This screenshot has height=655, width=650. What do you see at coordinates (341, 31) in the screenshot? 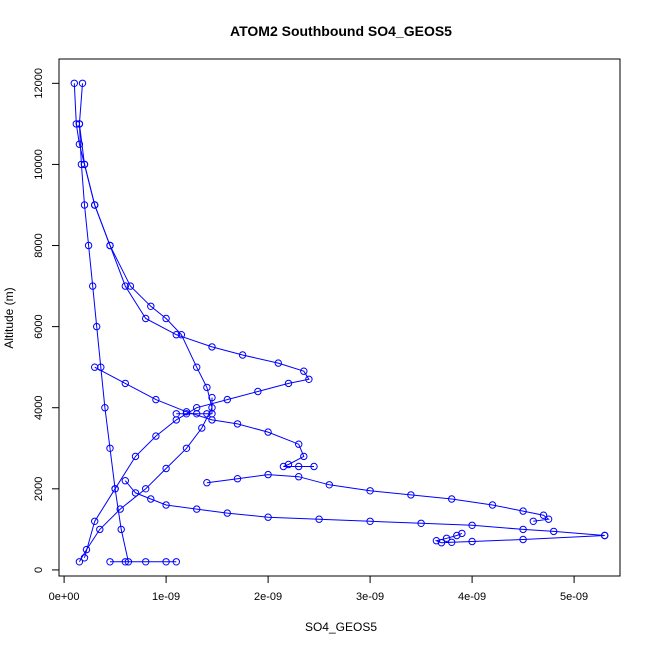
I see `chart-title: ATOM2 Southbound SO4_GEOS5` at bounding box center [341, 31].